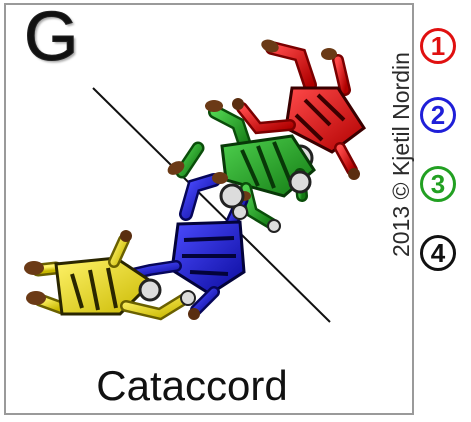 This screenshot has height=422, width=471. I want to click on green-jumper-figure, so click(241, 166).